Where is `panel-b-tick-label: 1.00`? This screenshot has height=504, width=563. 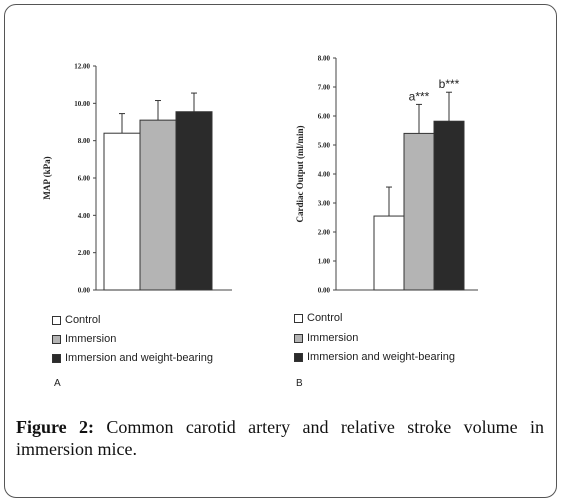
panel-b-tick-label: 1.00 is located at coordinates (324, 262).